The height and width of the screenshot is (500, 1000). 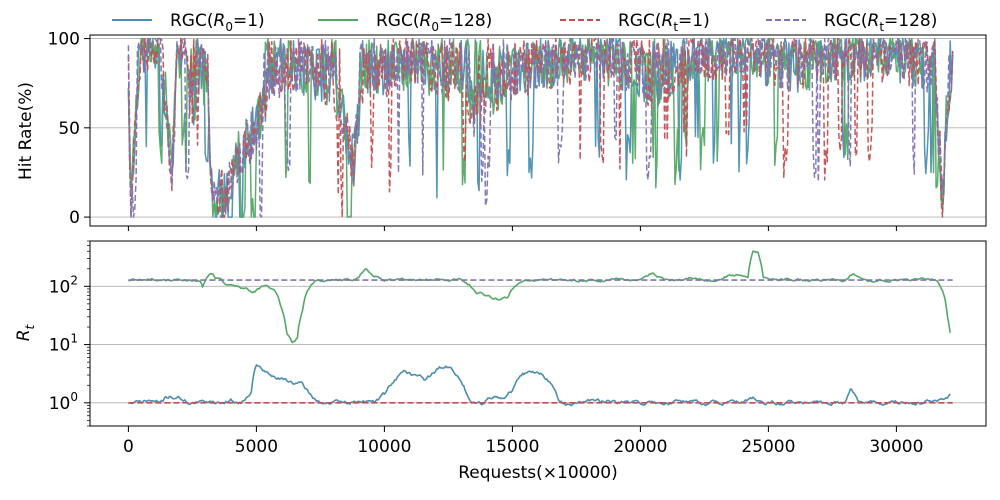 I want to click on top-y-tick-label: 0, so click(x=74, y=218).